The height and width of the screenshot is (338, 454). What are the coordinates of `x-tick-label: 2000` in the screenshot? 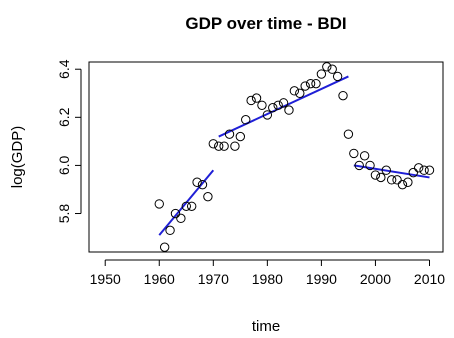 It's located at (375, 279).